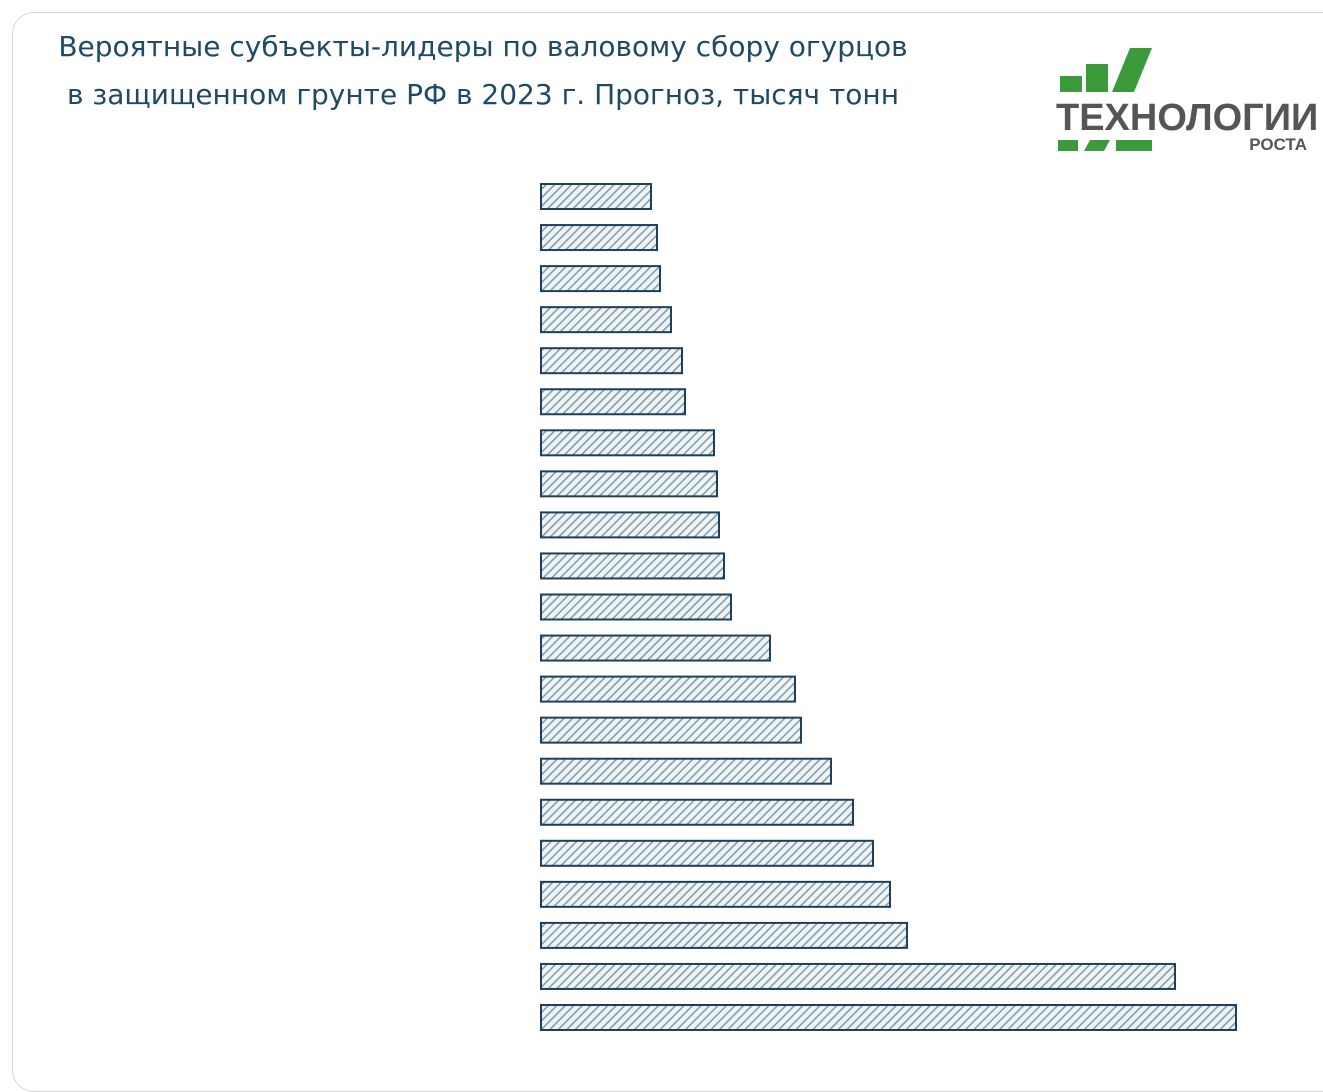 The height and width of the screenshot is (1092, 1323). What do you see at coordinates (1187, 118) in the screenshot?
I see `logo-text: ТЕХНОЛОГИИ` at bounding box center [1187, 118].